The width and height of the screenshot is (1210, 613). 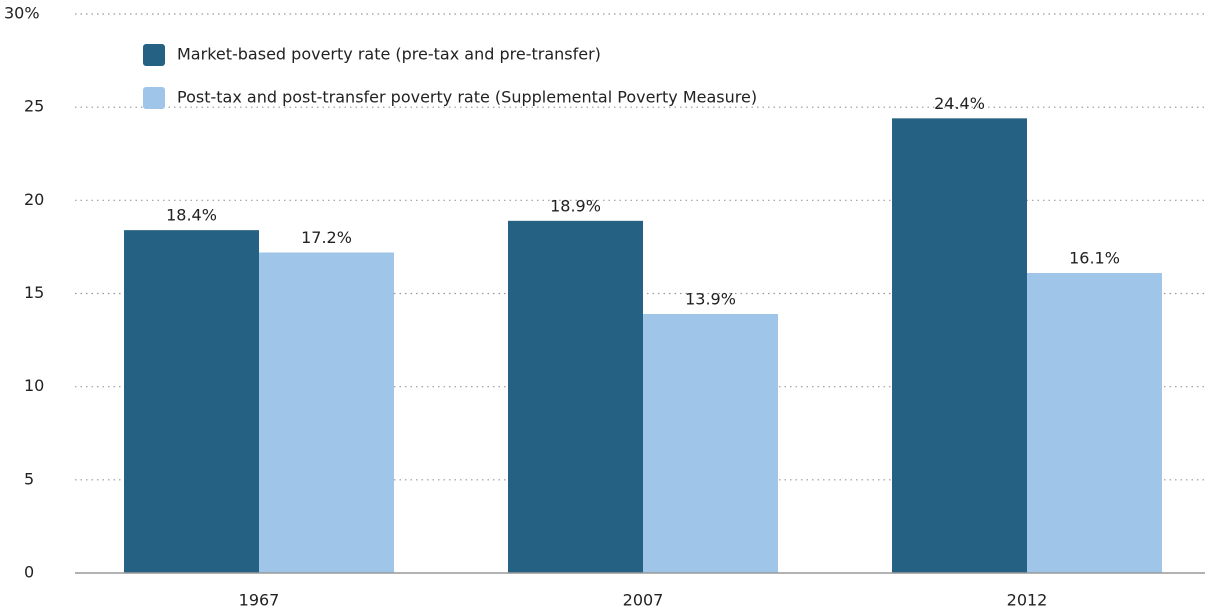 I want to click on value-label: 24.4%, so click(x=959, y=103).